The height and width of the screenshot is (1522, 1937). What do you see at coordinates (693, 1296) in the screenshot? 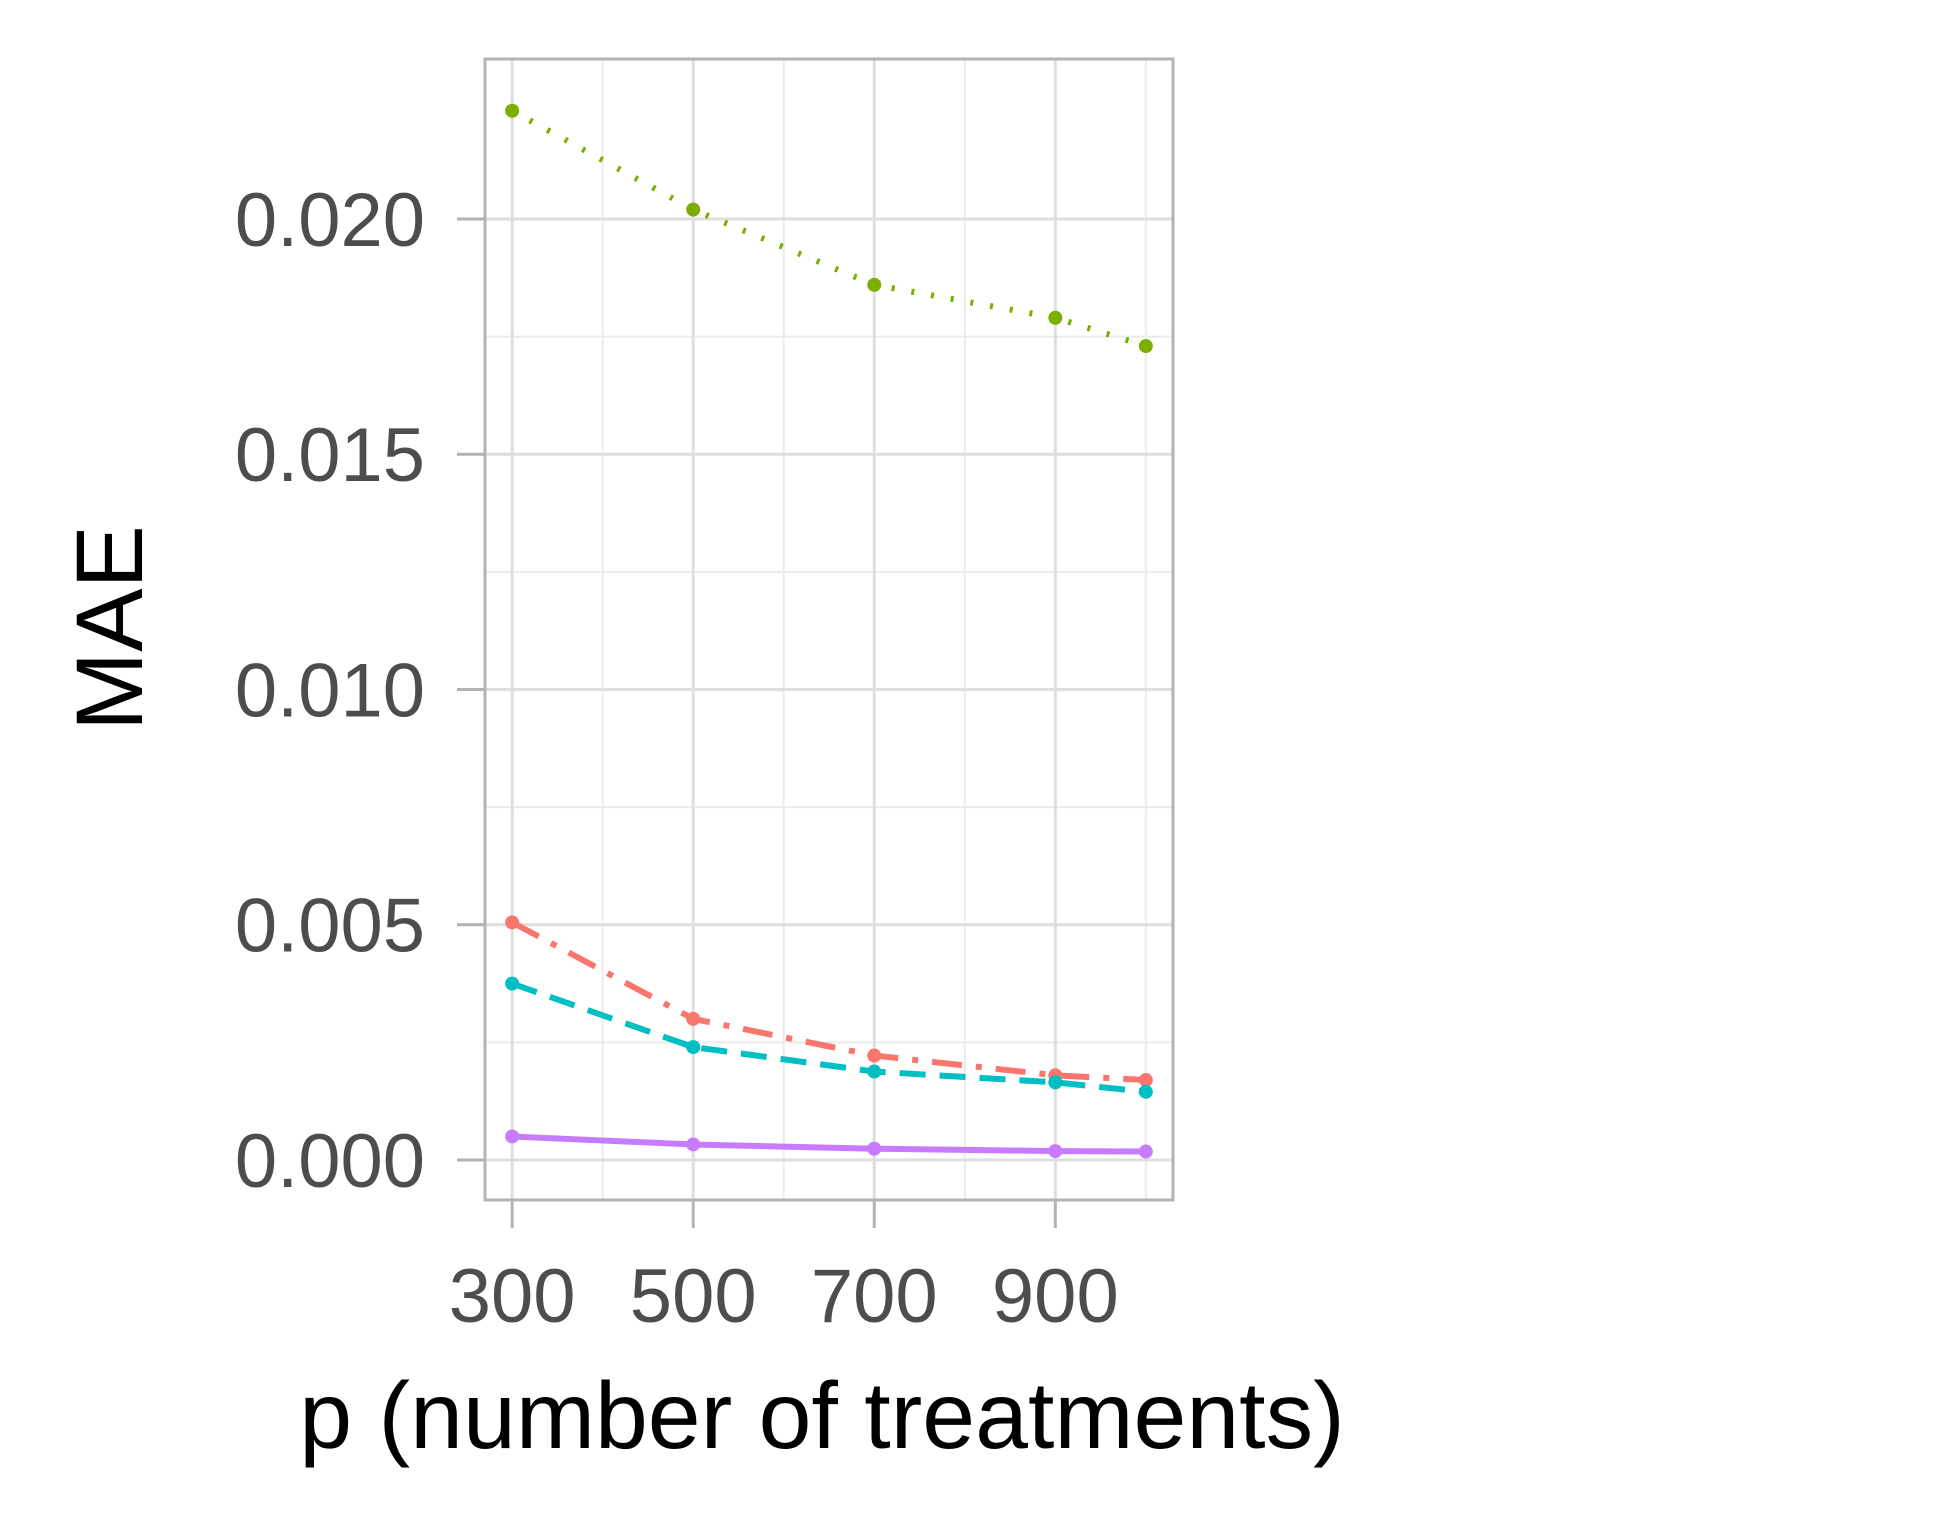
I see `x-tick-label-1: 500` at bounding box center [693, 1296].